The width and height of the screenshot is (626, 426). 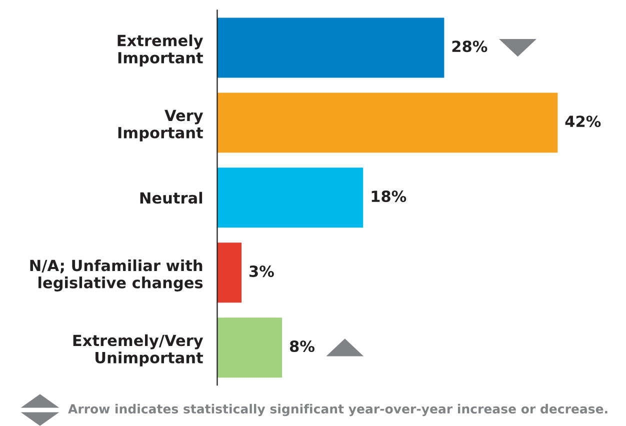 What do you see at coordinates (262, 272) in the screenshot?
I see `data-label: 3%` at bounding box center [262, 272].